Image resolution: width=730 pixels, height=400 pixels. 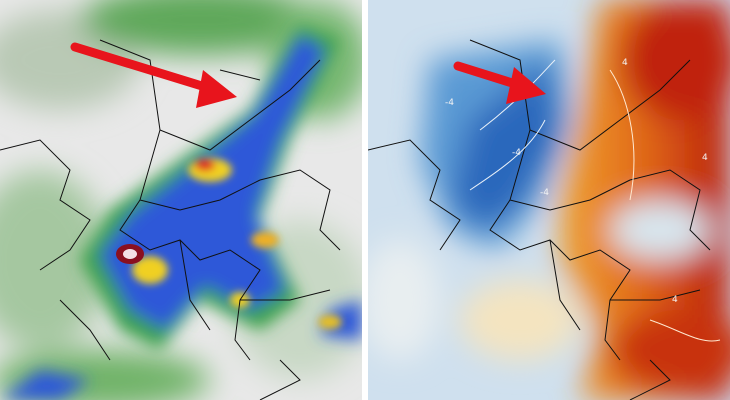 What do you see at coordinates (365, 200) in the screenshot?
I see `divider` at bounding box center [365, 200].